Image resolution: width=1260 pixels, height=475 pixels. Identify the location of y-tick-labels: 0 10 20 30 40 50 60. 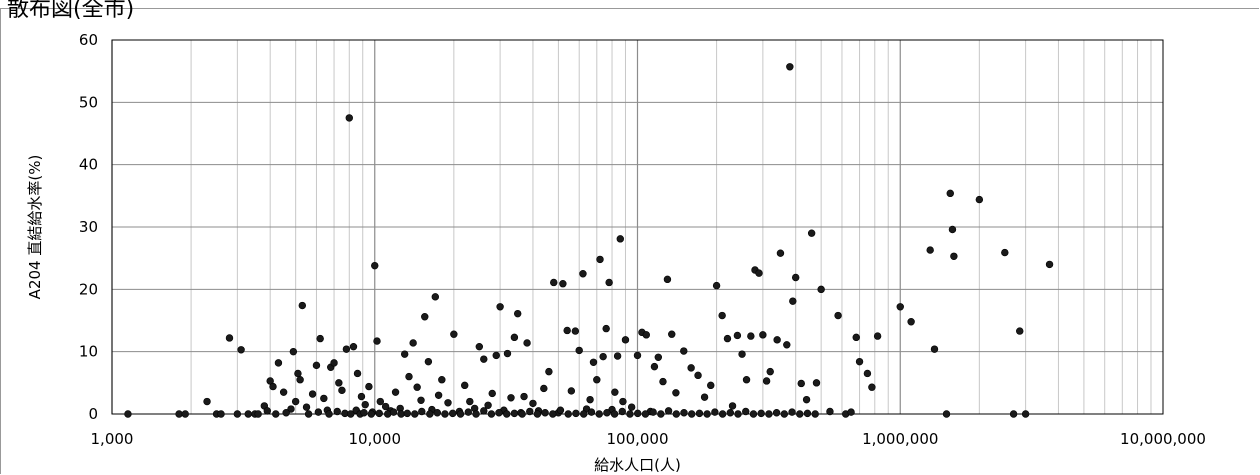
(88, 227).